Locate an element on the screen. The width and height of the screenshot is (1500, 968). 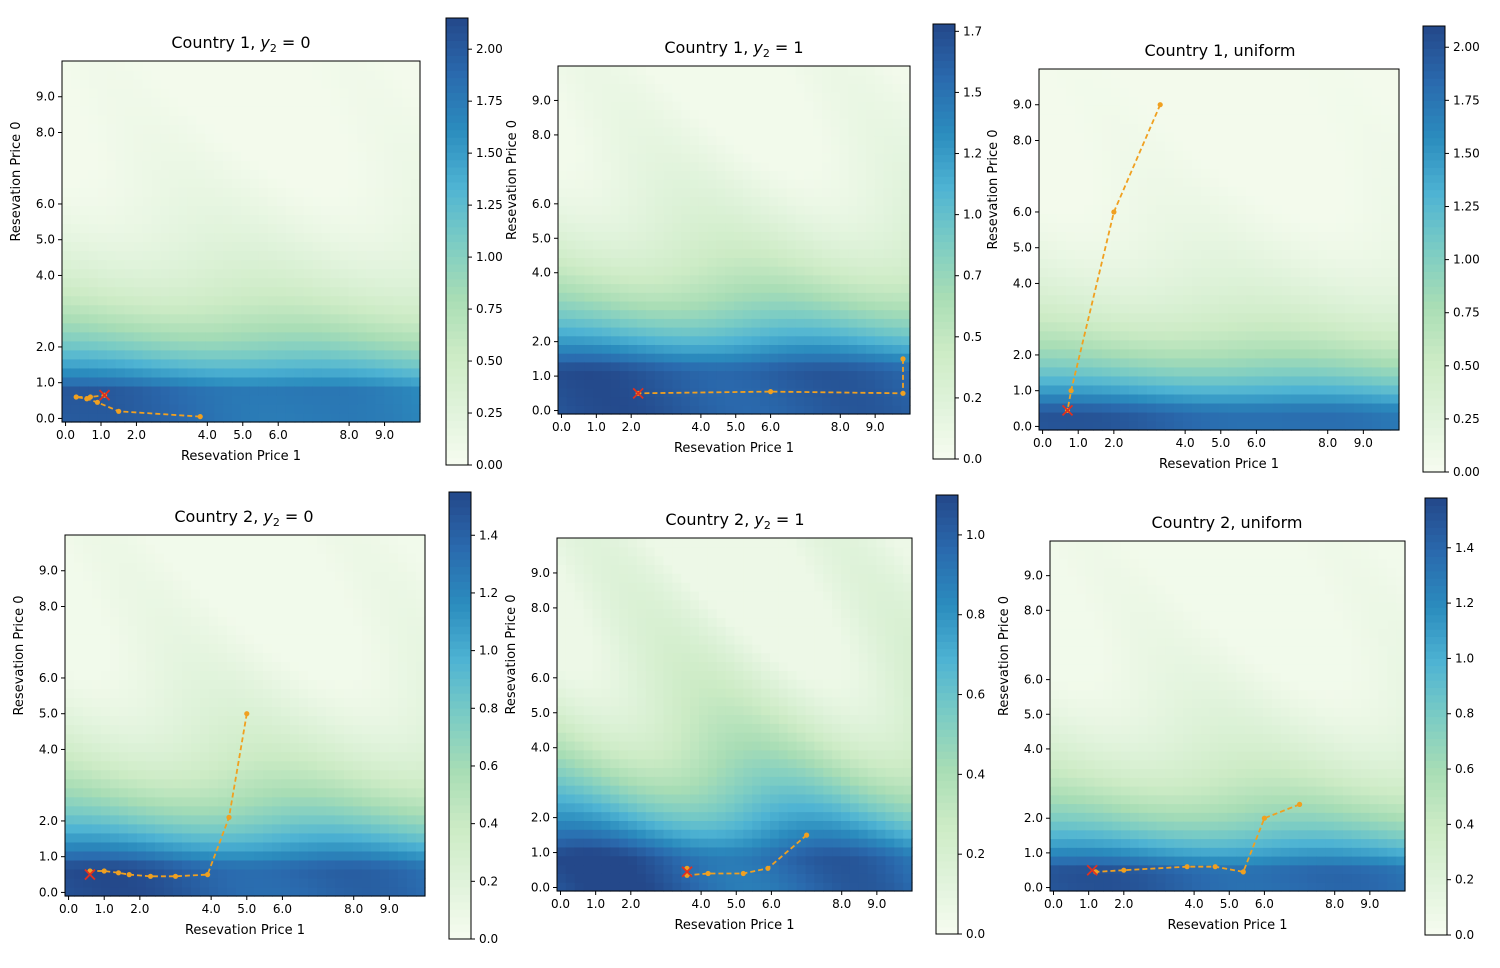
y-tick-label: 6.0 is located at coordinates (45, 204).